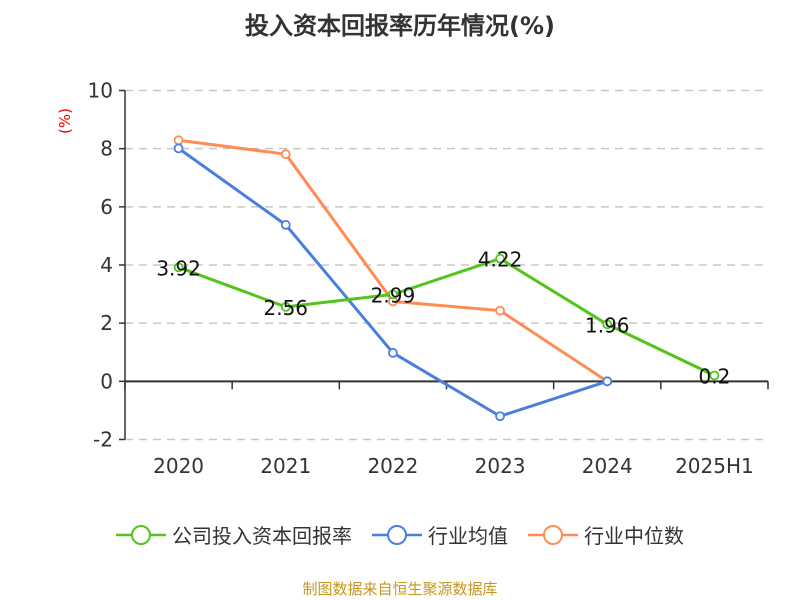  I want to click on y-tick-label: 0, so click(106, 381).